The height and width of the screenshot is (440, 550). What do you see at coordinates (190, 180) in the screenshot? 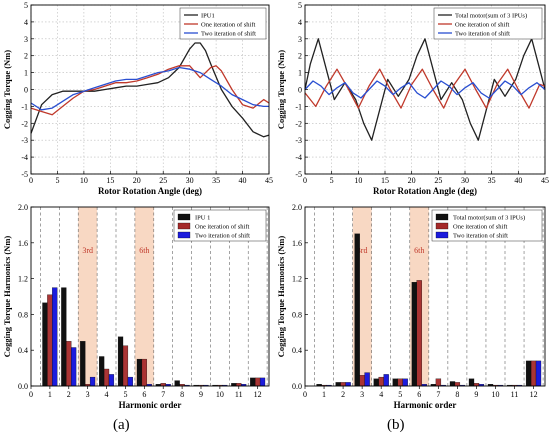
I see `x-tick-label: 30` at bounding box center [190, 180].